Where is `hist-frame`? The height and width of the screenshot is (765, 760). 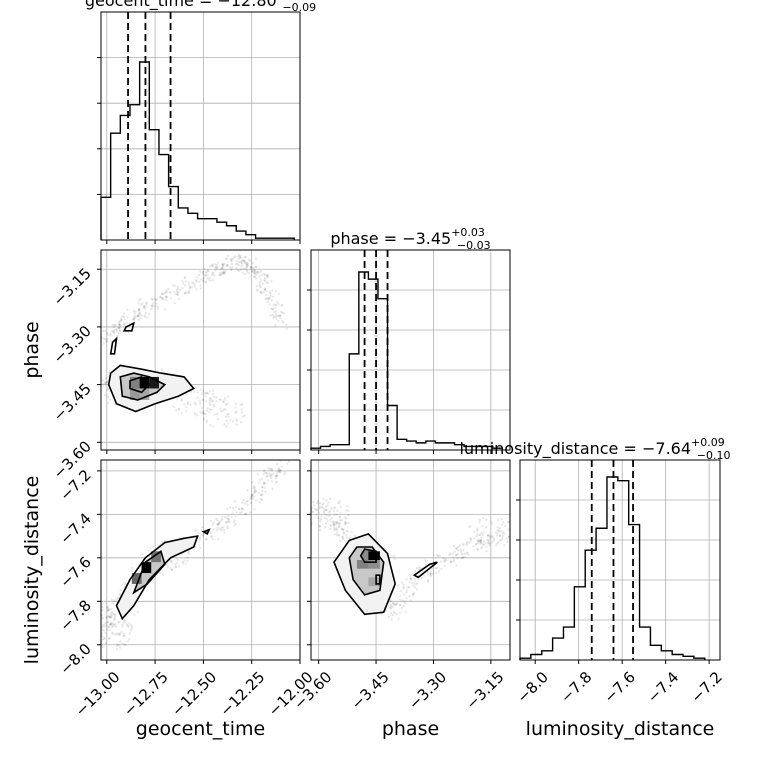 hist-frame is located at coordinates (410, 350).